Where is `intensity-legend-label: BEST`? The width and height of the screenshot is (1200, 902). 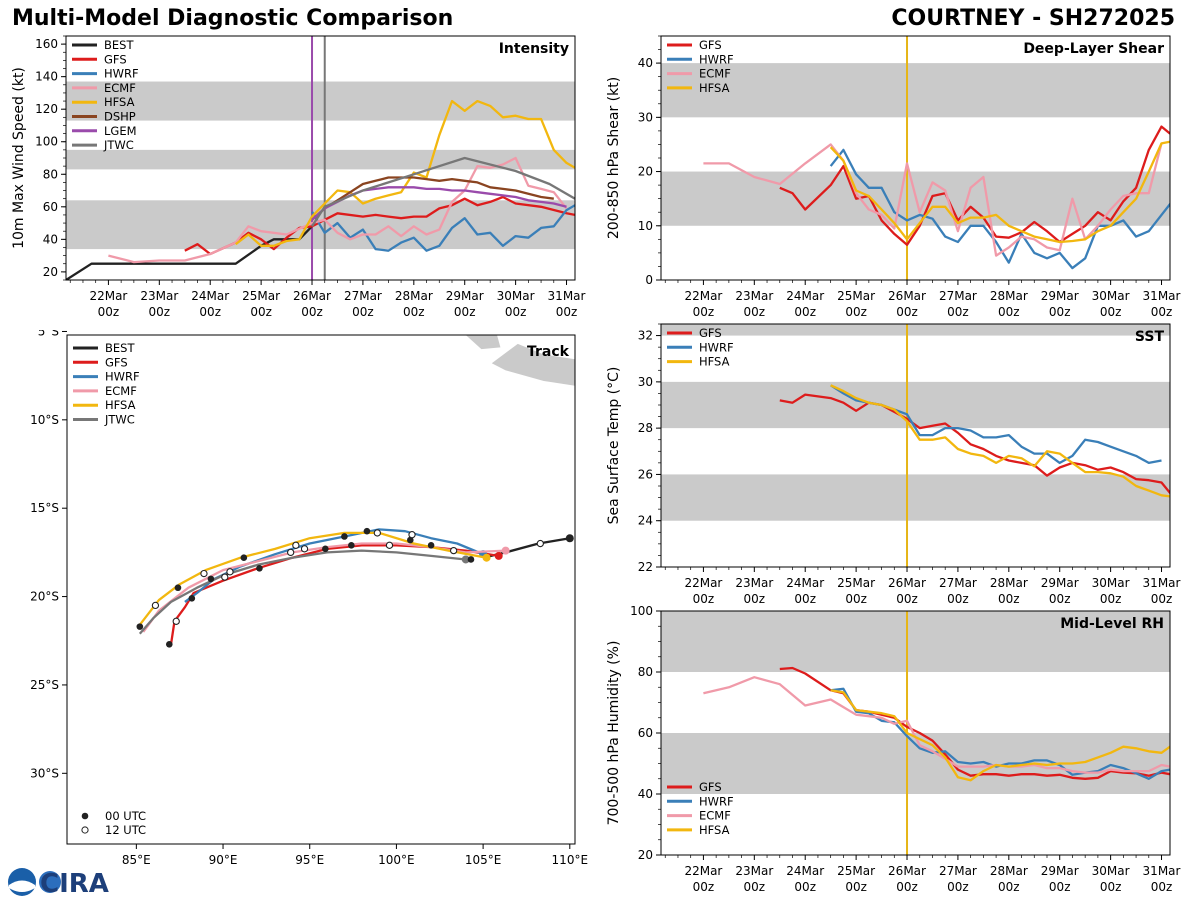 intensity-legend-label: BEST is located at coordinates (119, 45).